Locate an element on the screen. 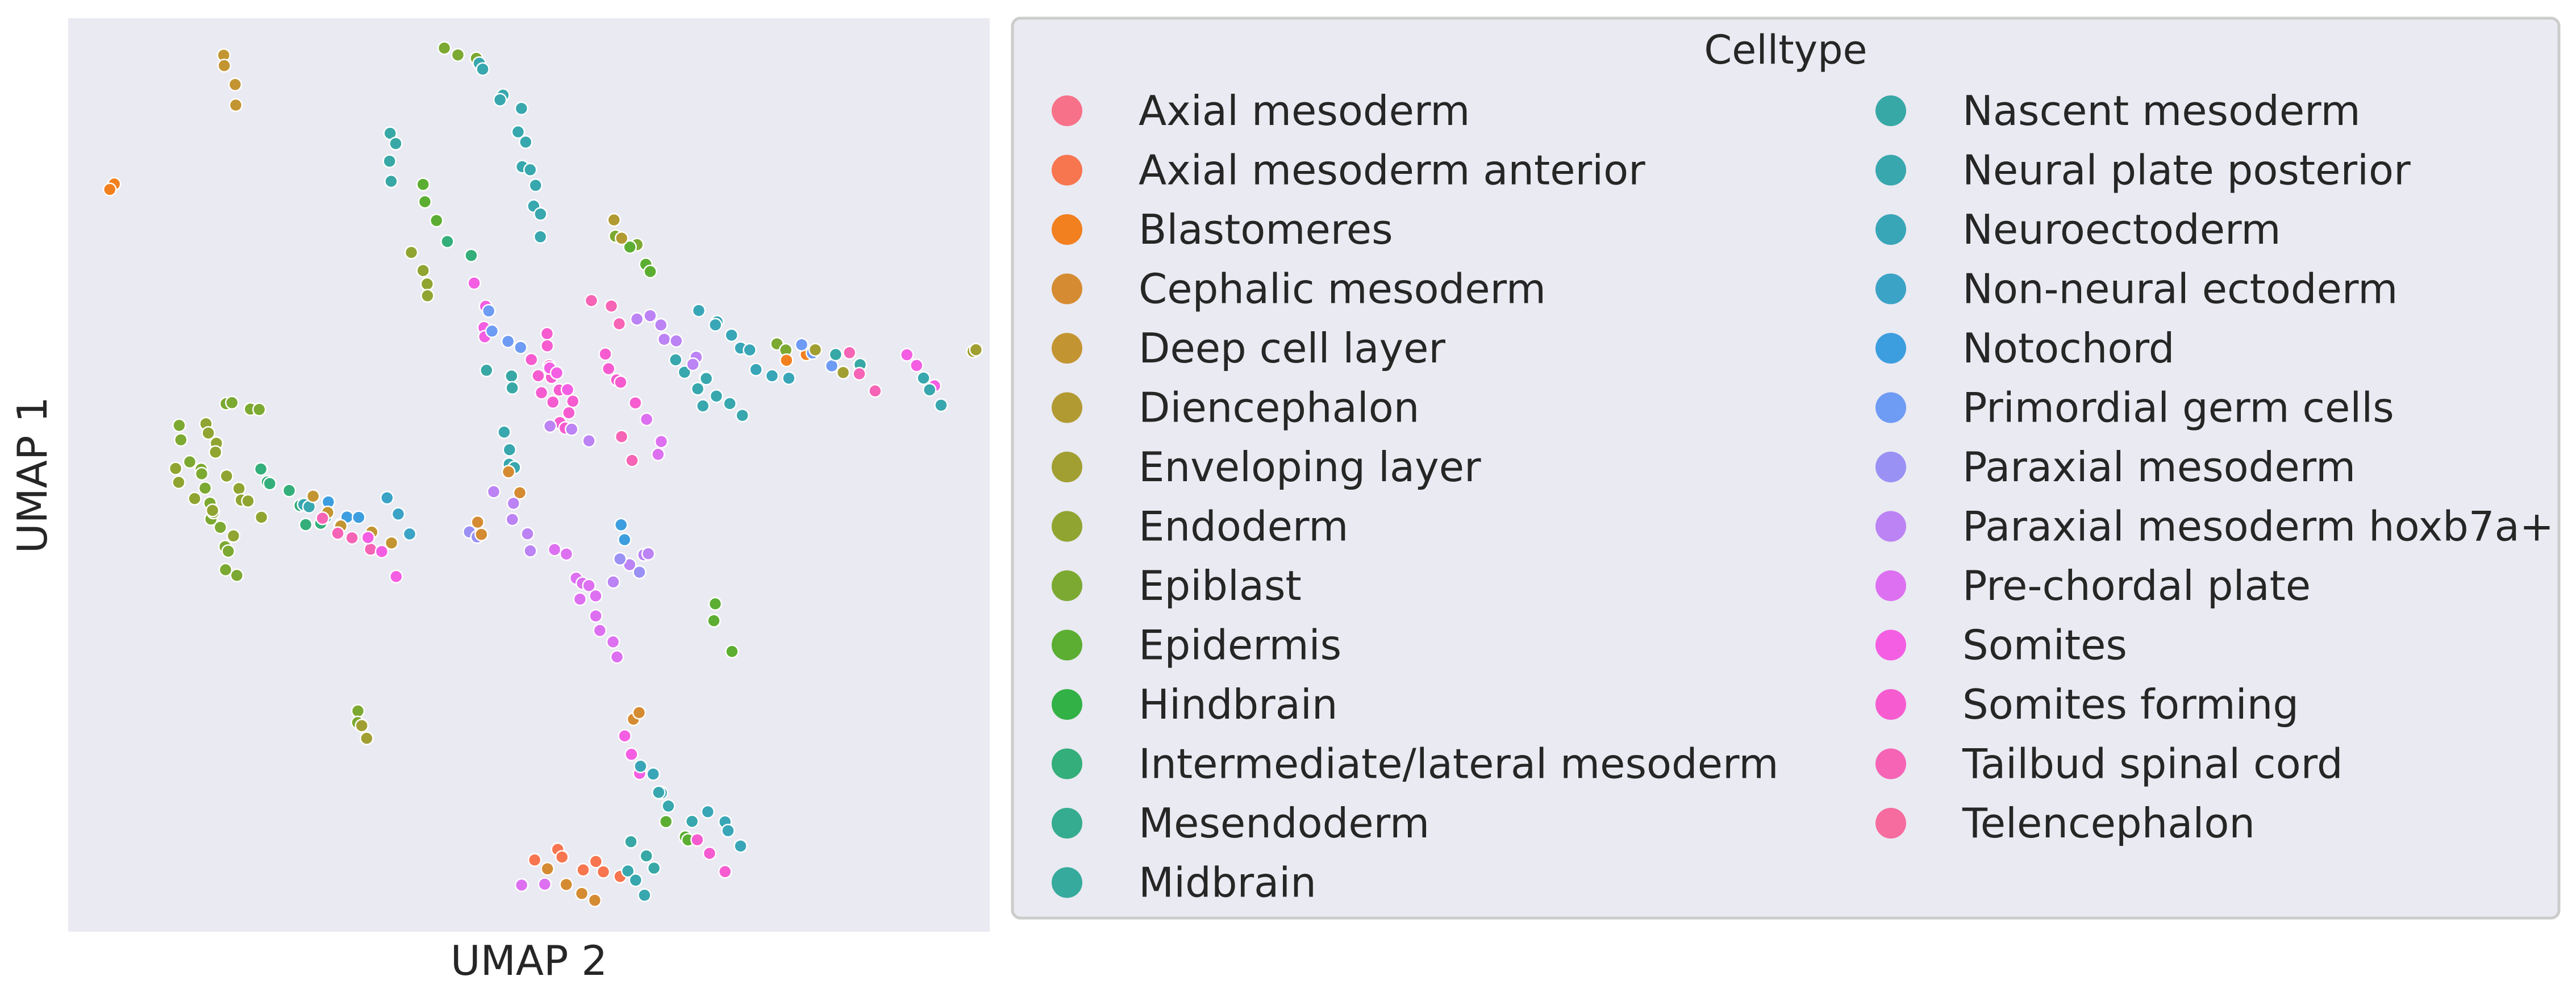 The width and height of the screenshot is (2576, 1001). legend-item: Deep cell layer is located at coordinates (1248, 348).